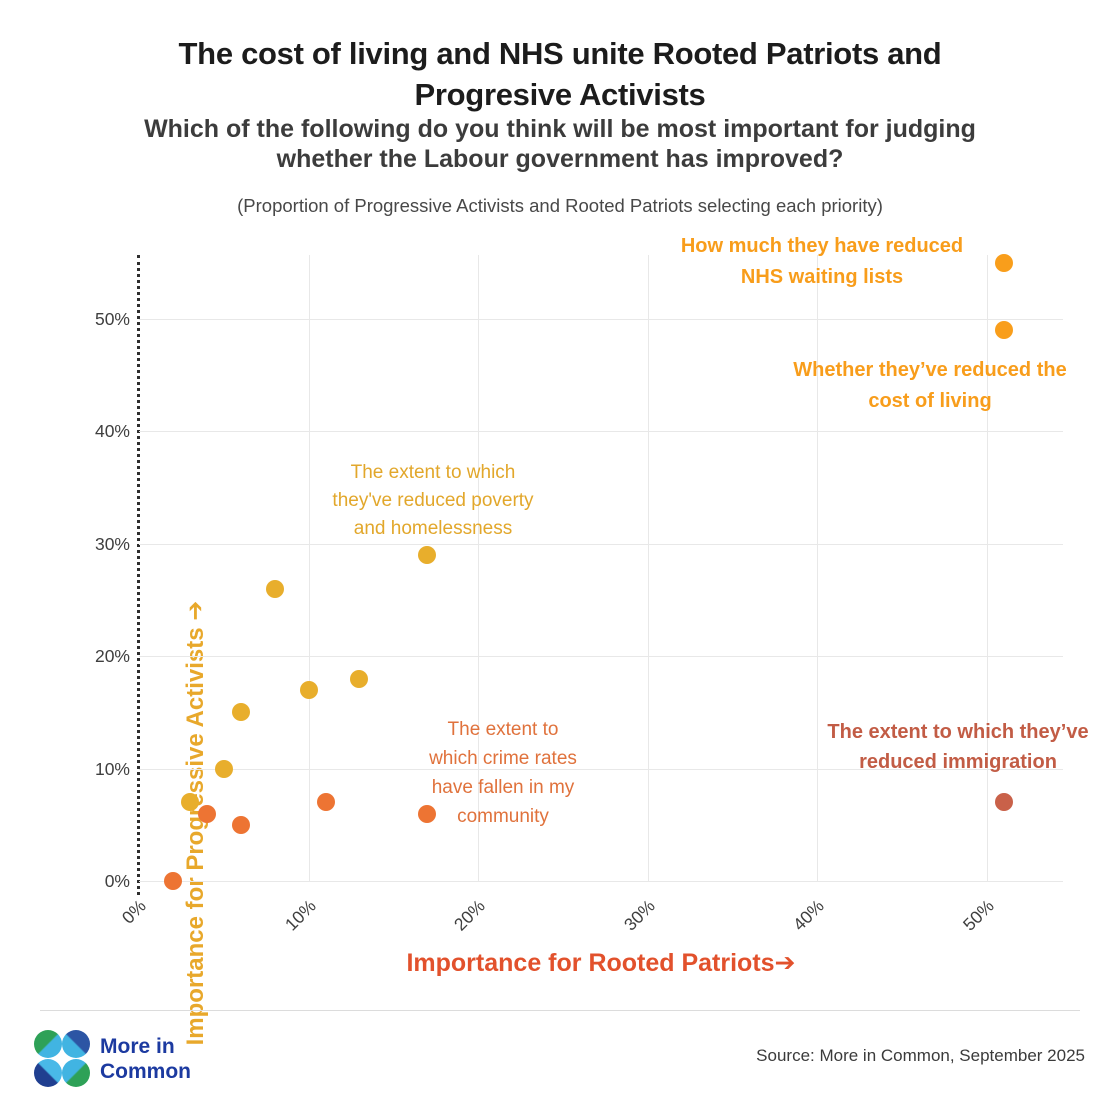 The height and width of the screenshot is (1120, 1120). What do you see at coordinates (601, 963) in the screenshot?
I see `x-axis-title: Importance for Rooted Patriots➔` at bounding box center [601, 963].